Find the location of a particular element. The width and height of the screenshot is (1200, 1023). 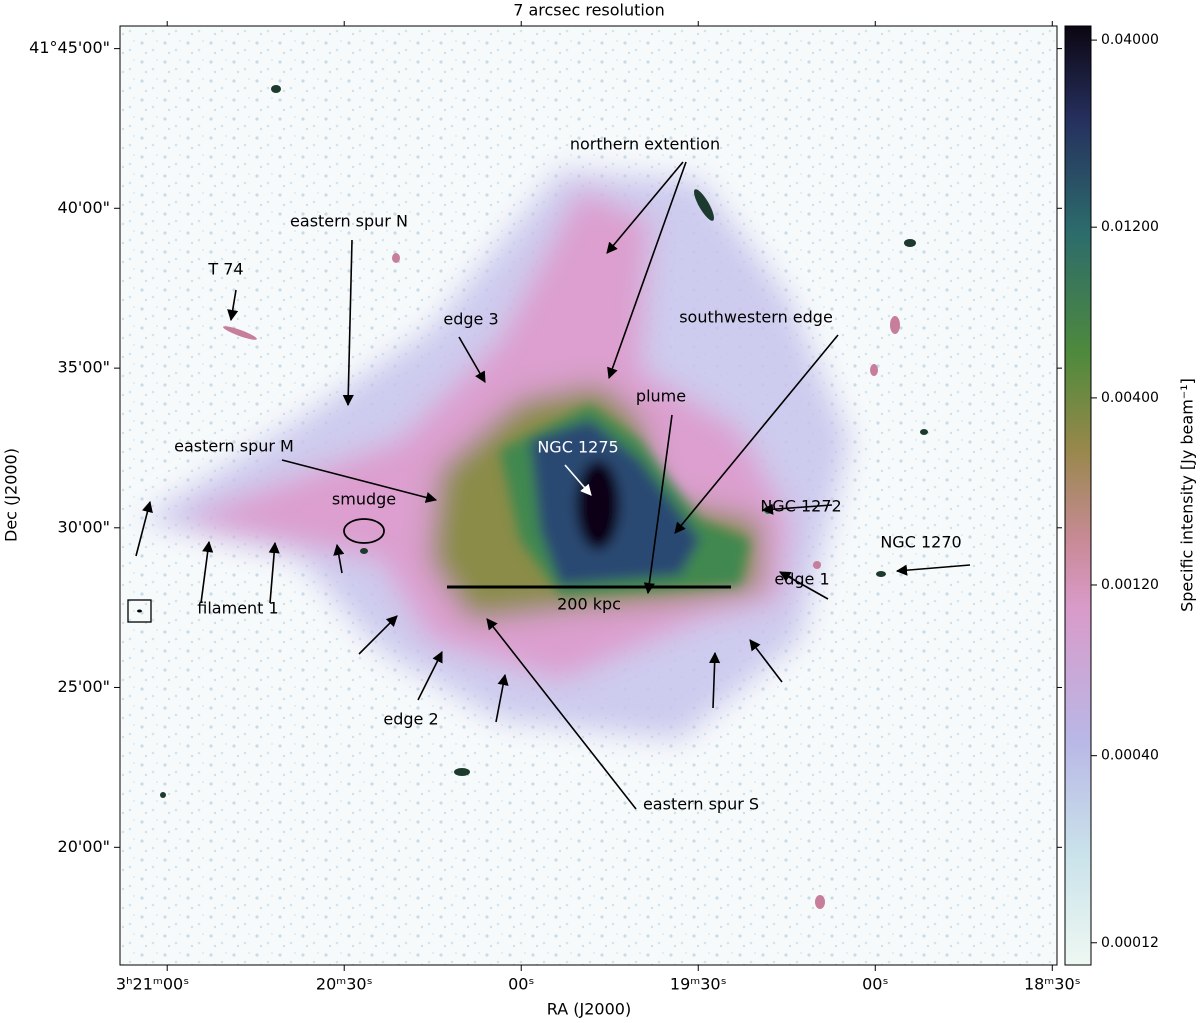

colorbar-tick-label: 0.00400 is located at coordinates (1130, 398).